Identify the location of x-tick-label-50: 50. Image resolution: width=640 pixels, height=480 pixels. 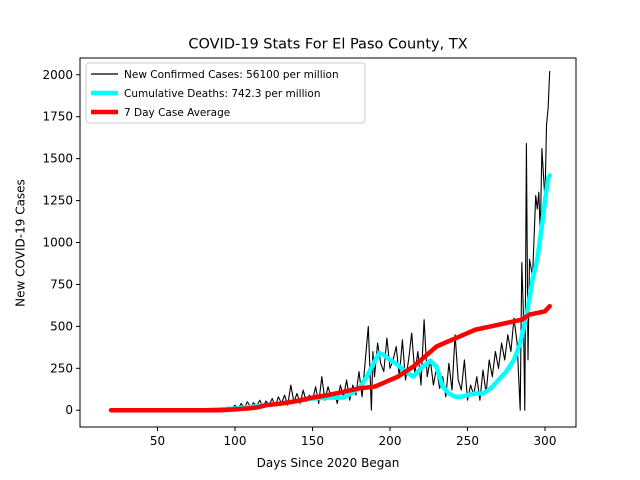
(157, 441).